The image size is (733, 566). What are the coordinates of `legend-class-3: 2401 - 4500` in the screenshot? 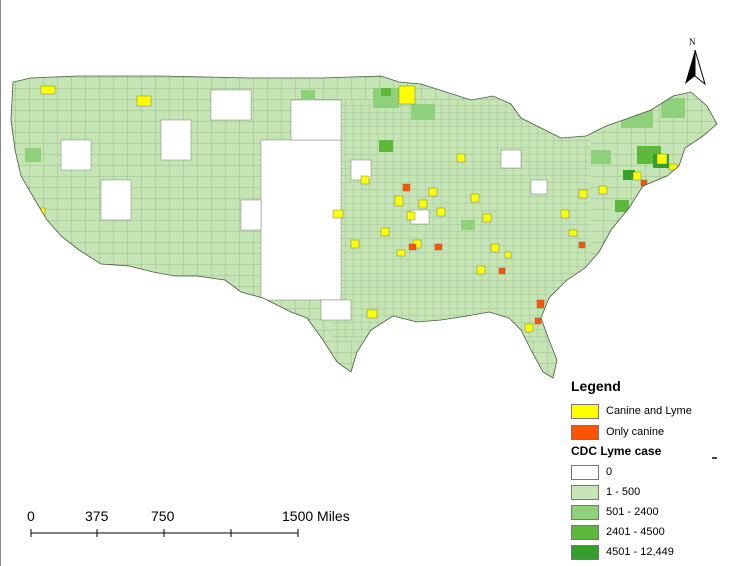 It's located at (618, 532).